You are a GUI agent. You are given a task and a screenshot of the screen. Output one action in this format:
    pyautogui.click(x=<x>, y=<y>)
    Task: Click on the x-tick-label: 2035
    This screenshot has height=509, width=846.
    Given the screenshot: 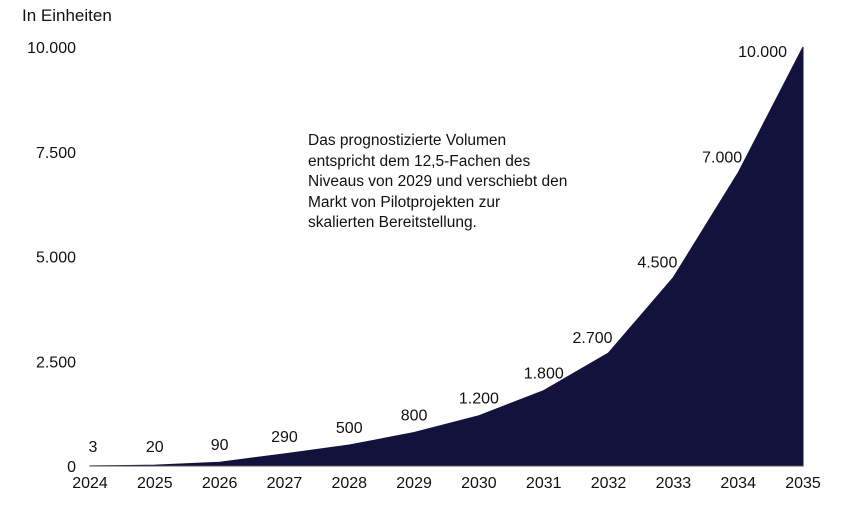 What is the action you would take?
    pyautogui.click(x=803, y=483)
    